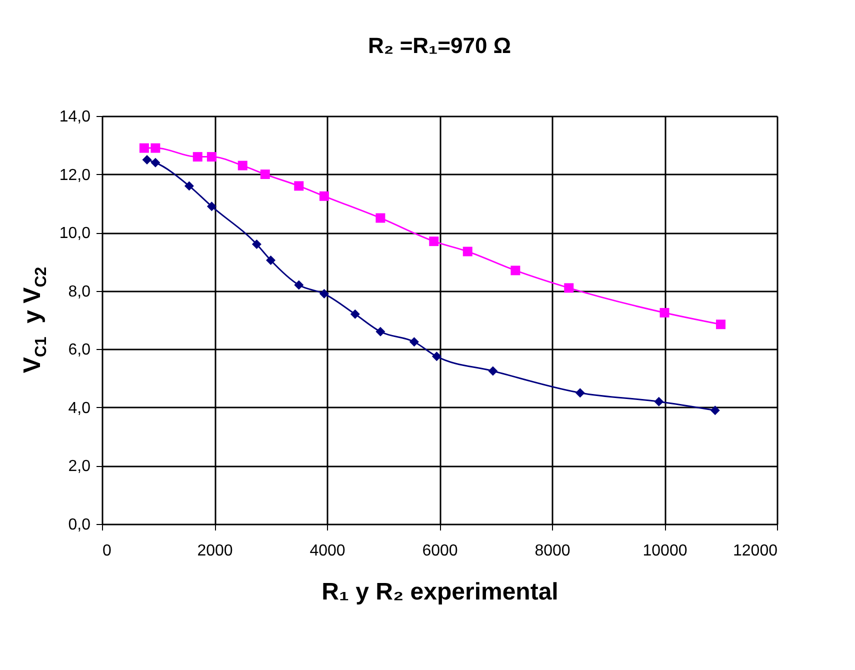 This screenshot has height=670, width=855. What do you see at coordinates (75, 233) in the screenshot?
I see `y-tick-label: 10,0` at bounding box center [75, 233].